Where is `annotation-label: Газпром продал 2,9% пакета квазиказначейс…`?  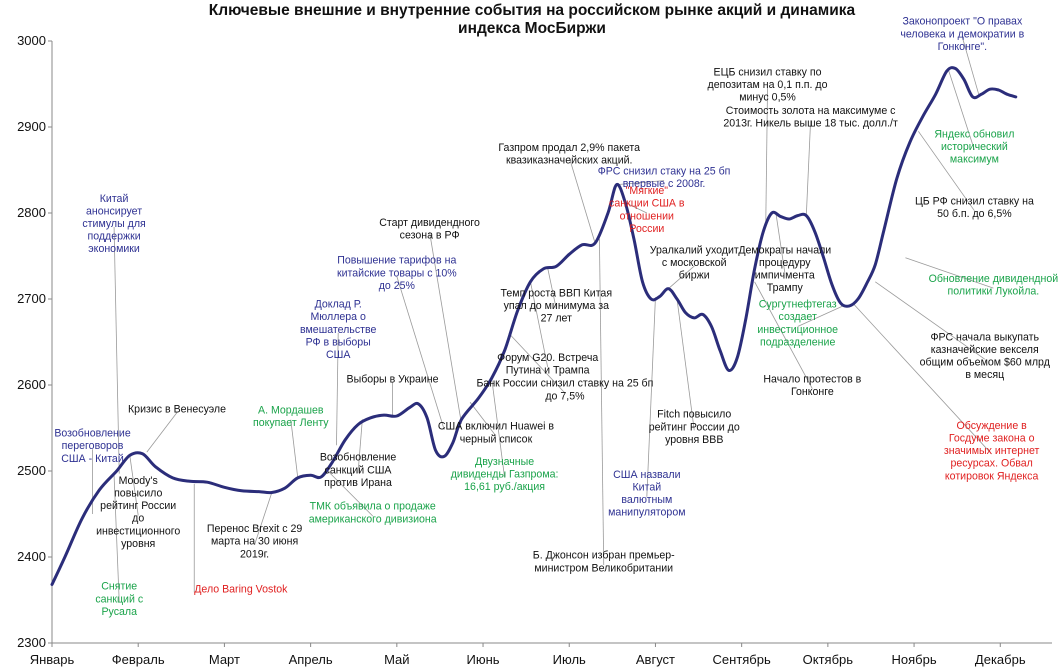 annotation-label: Газпром продал 2,9% пакета квазиказначейс… is located at coordinates (569, 154).